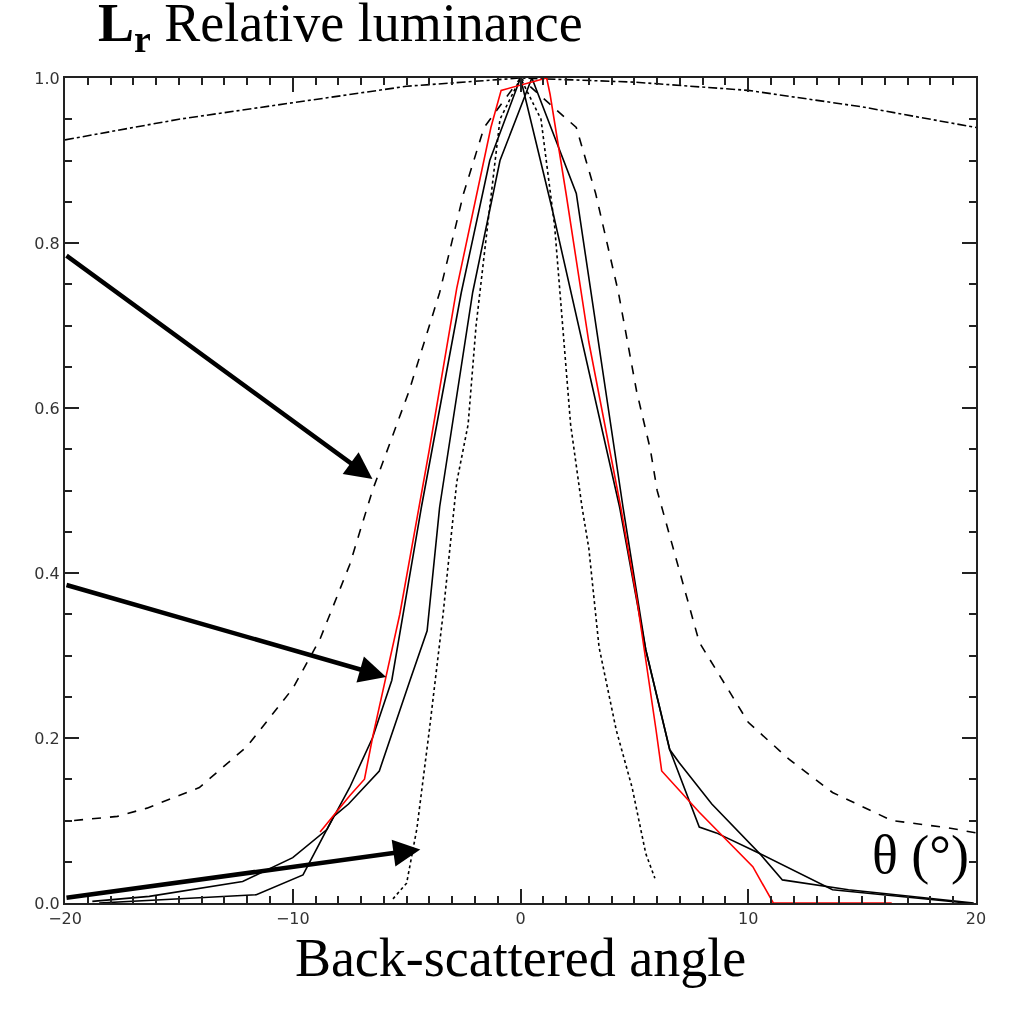  I want to click on x-axis-title: Back-scattered angle, so click(520, 958).